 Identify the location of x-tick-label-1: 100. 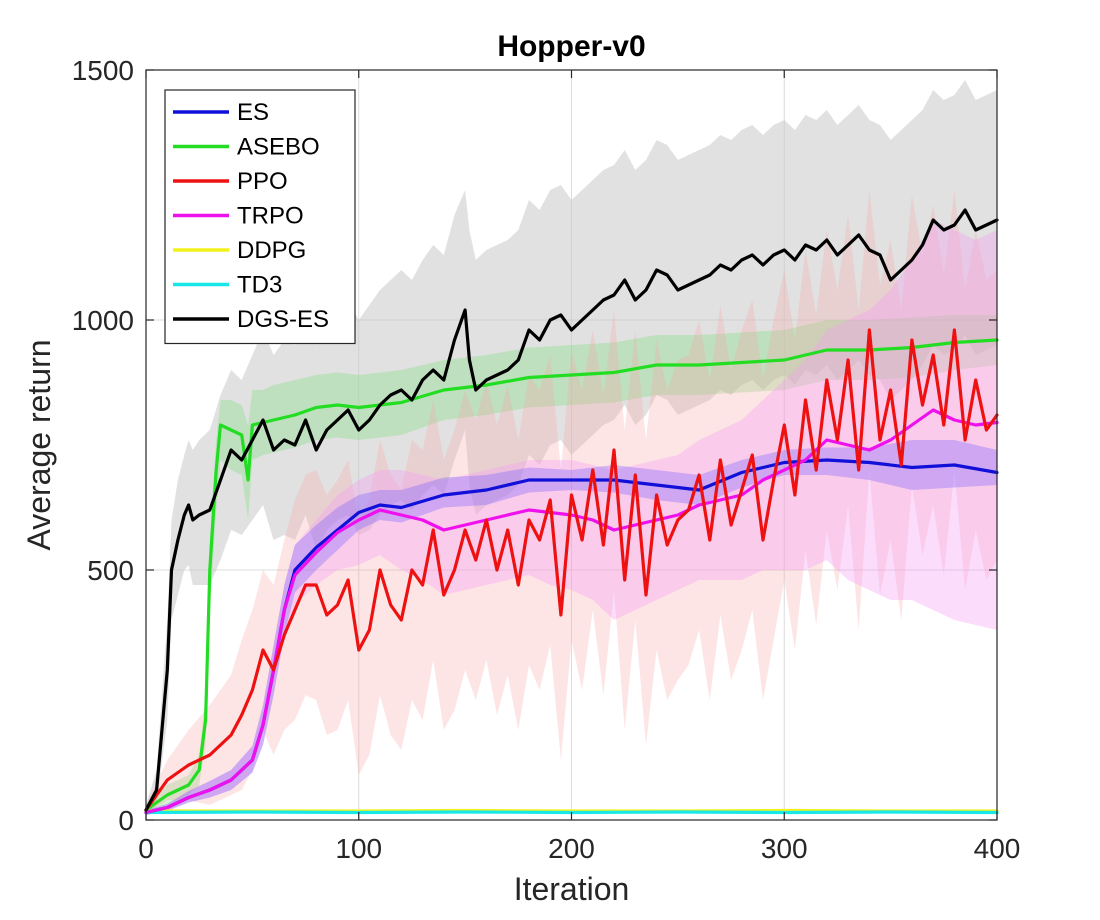
(358, 848).